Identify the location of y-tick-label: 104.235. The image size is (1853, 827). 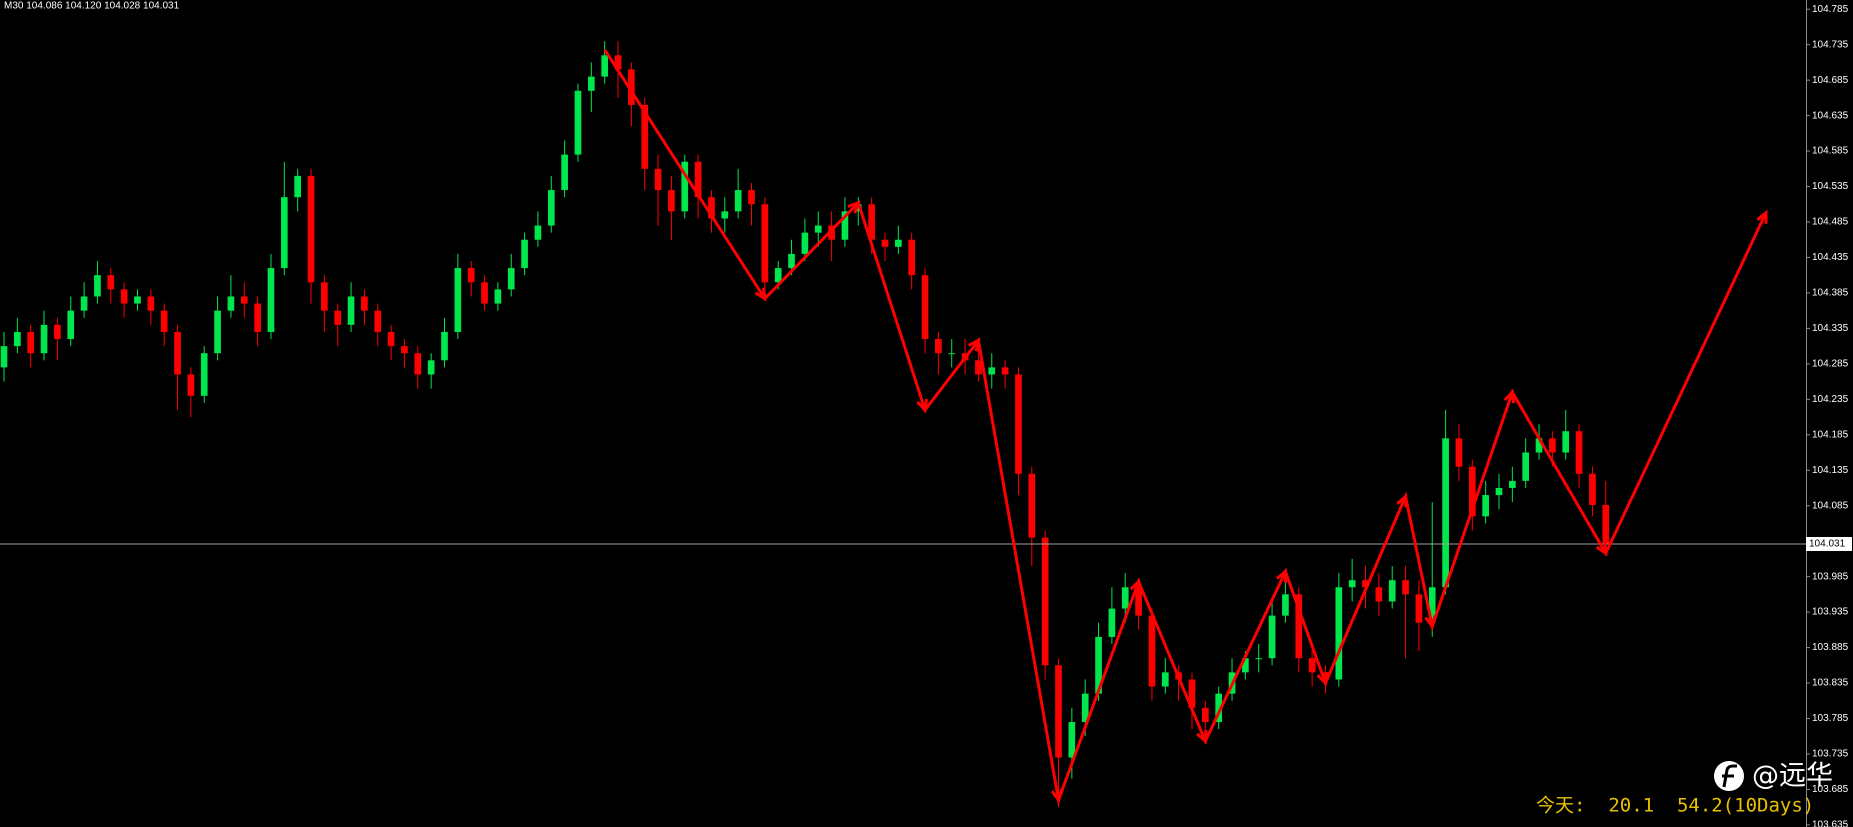
(1830, 399).